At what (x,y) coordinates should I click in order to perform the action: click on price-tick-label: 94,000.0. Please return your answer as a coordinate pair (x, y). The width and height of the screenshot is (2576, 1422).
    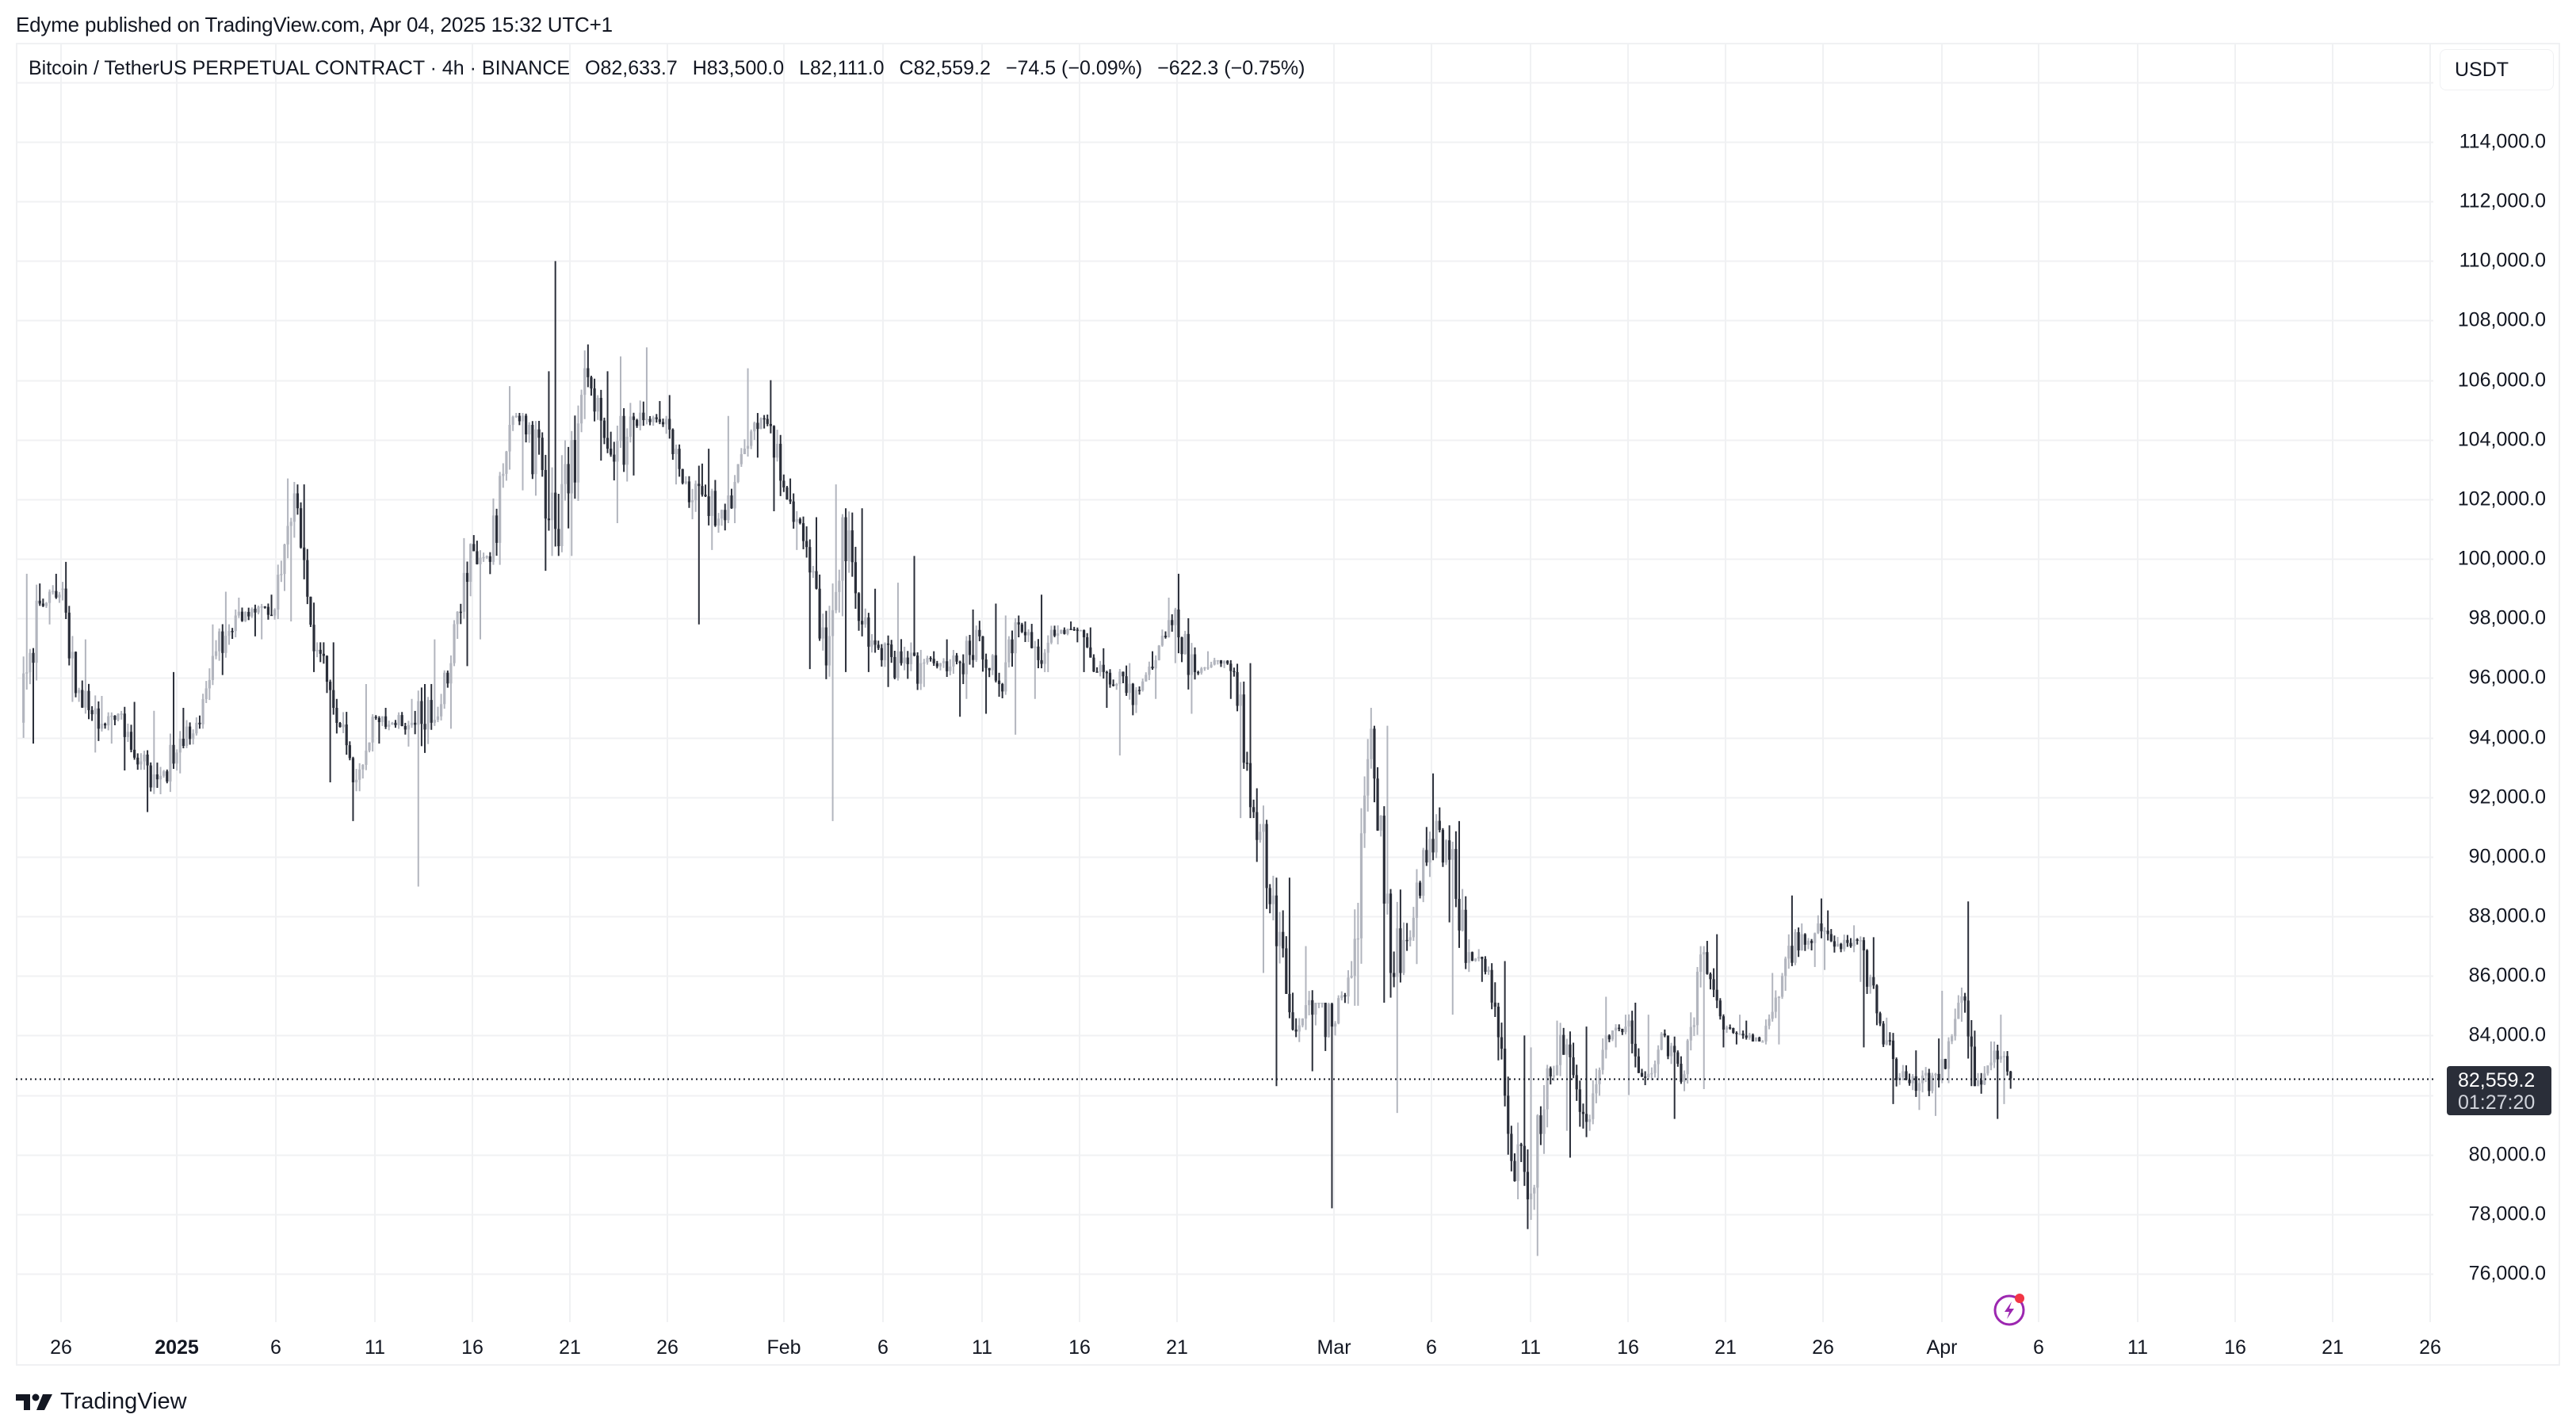
    Looking at the image, I should click on (2507, 737).